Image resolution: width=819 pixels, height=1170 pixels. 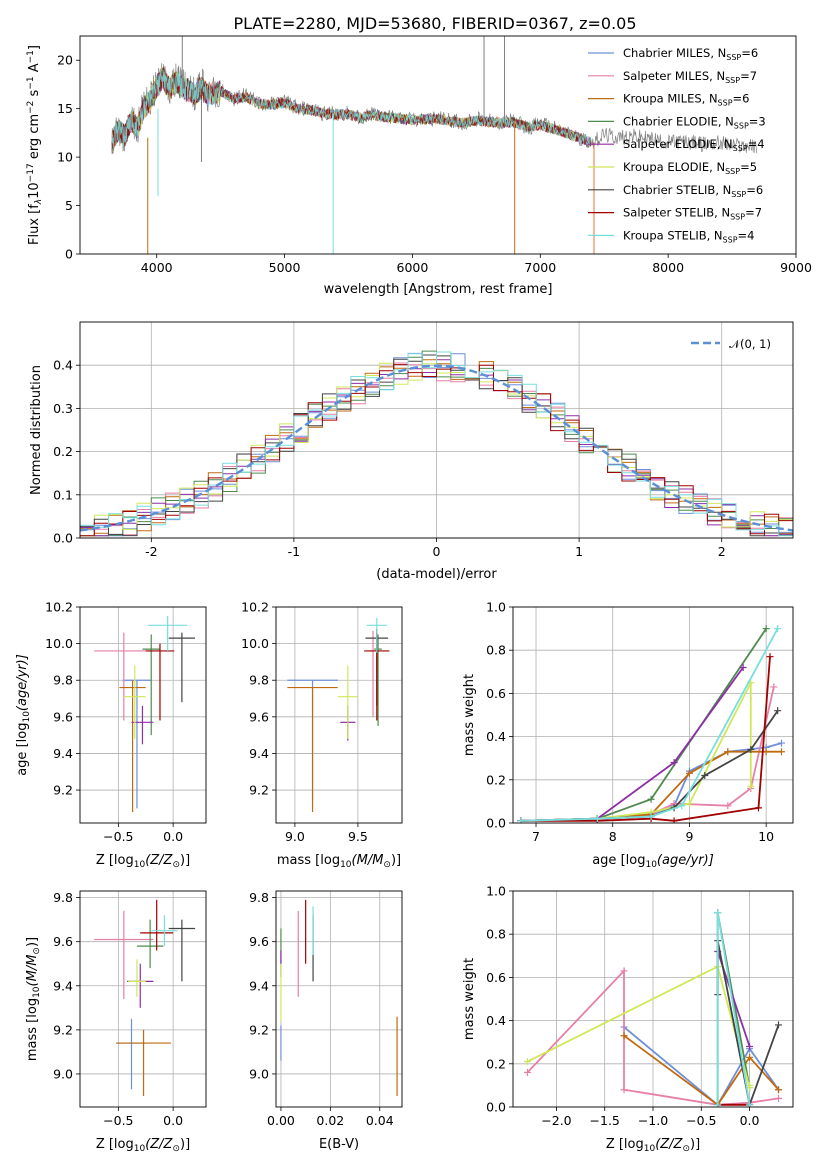 What do you see at coordinates (281, 1120) in the screenshot?
I see `x-tick-label: 0.00` at bounding box center [281, 1120].